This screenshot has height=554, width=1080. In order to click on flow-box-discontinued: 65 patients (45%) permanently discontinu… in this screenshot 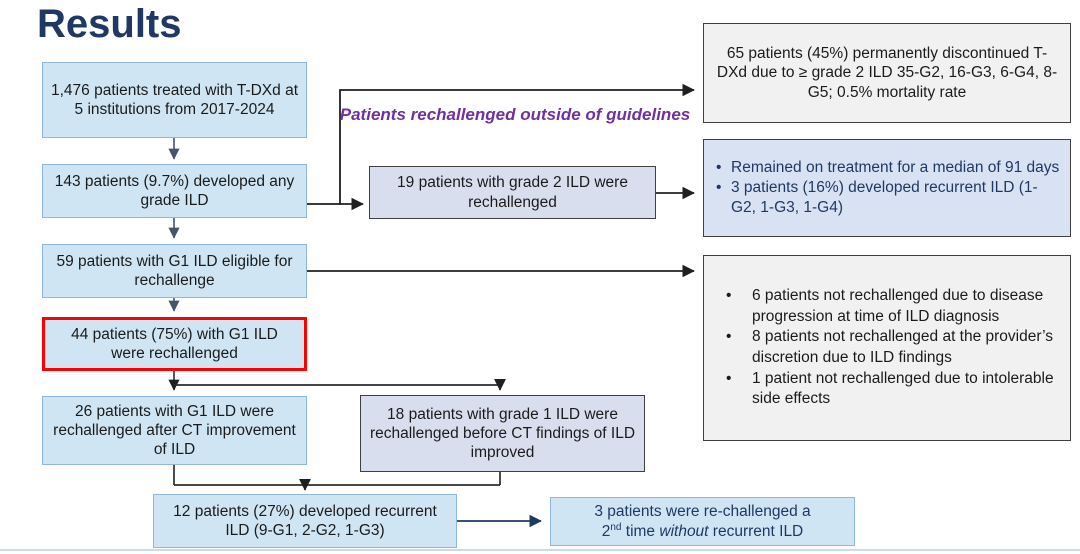, I will do `click(887, 73)`.